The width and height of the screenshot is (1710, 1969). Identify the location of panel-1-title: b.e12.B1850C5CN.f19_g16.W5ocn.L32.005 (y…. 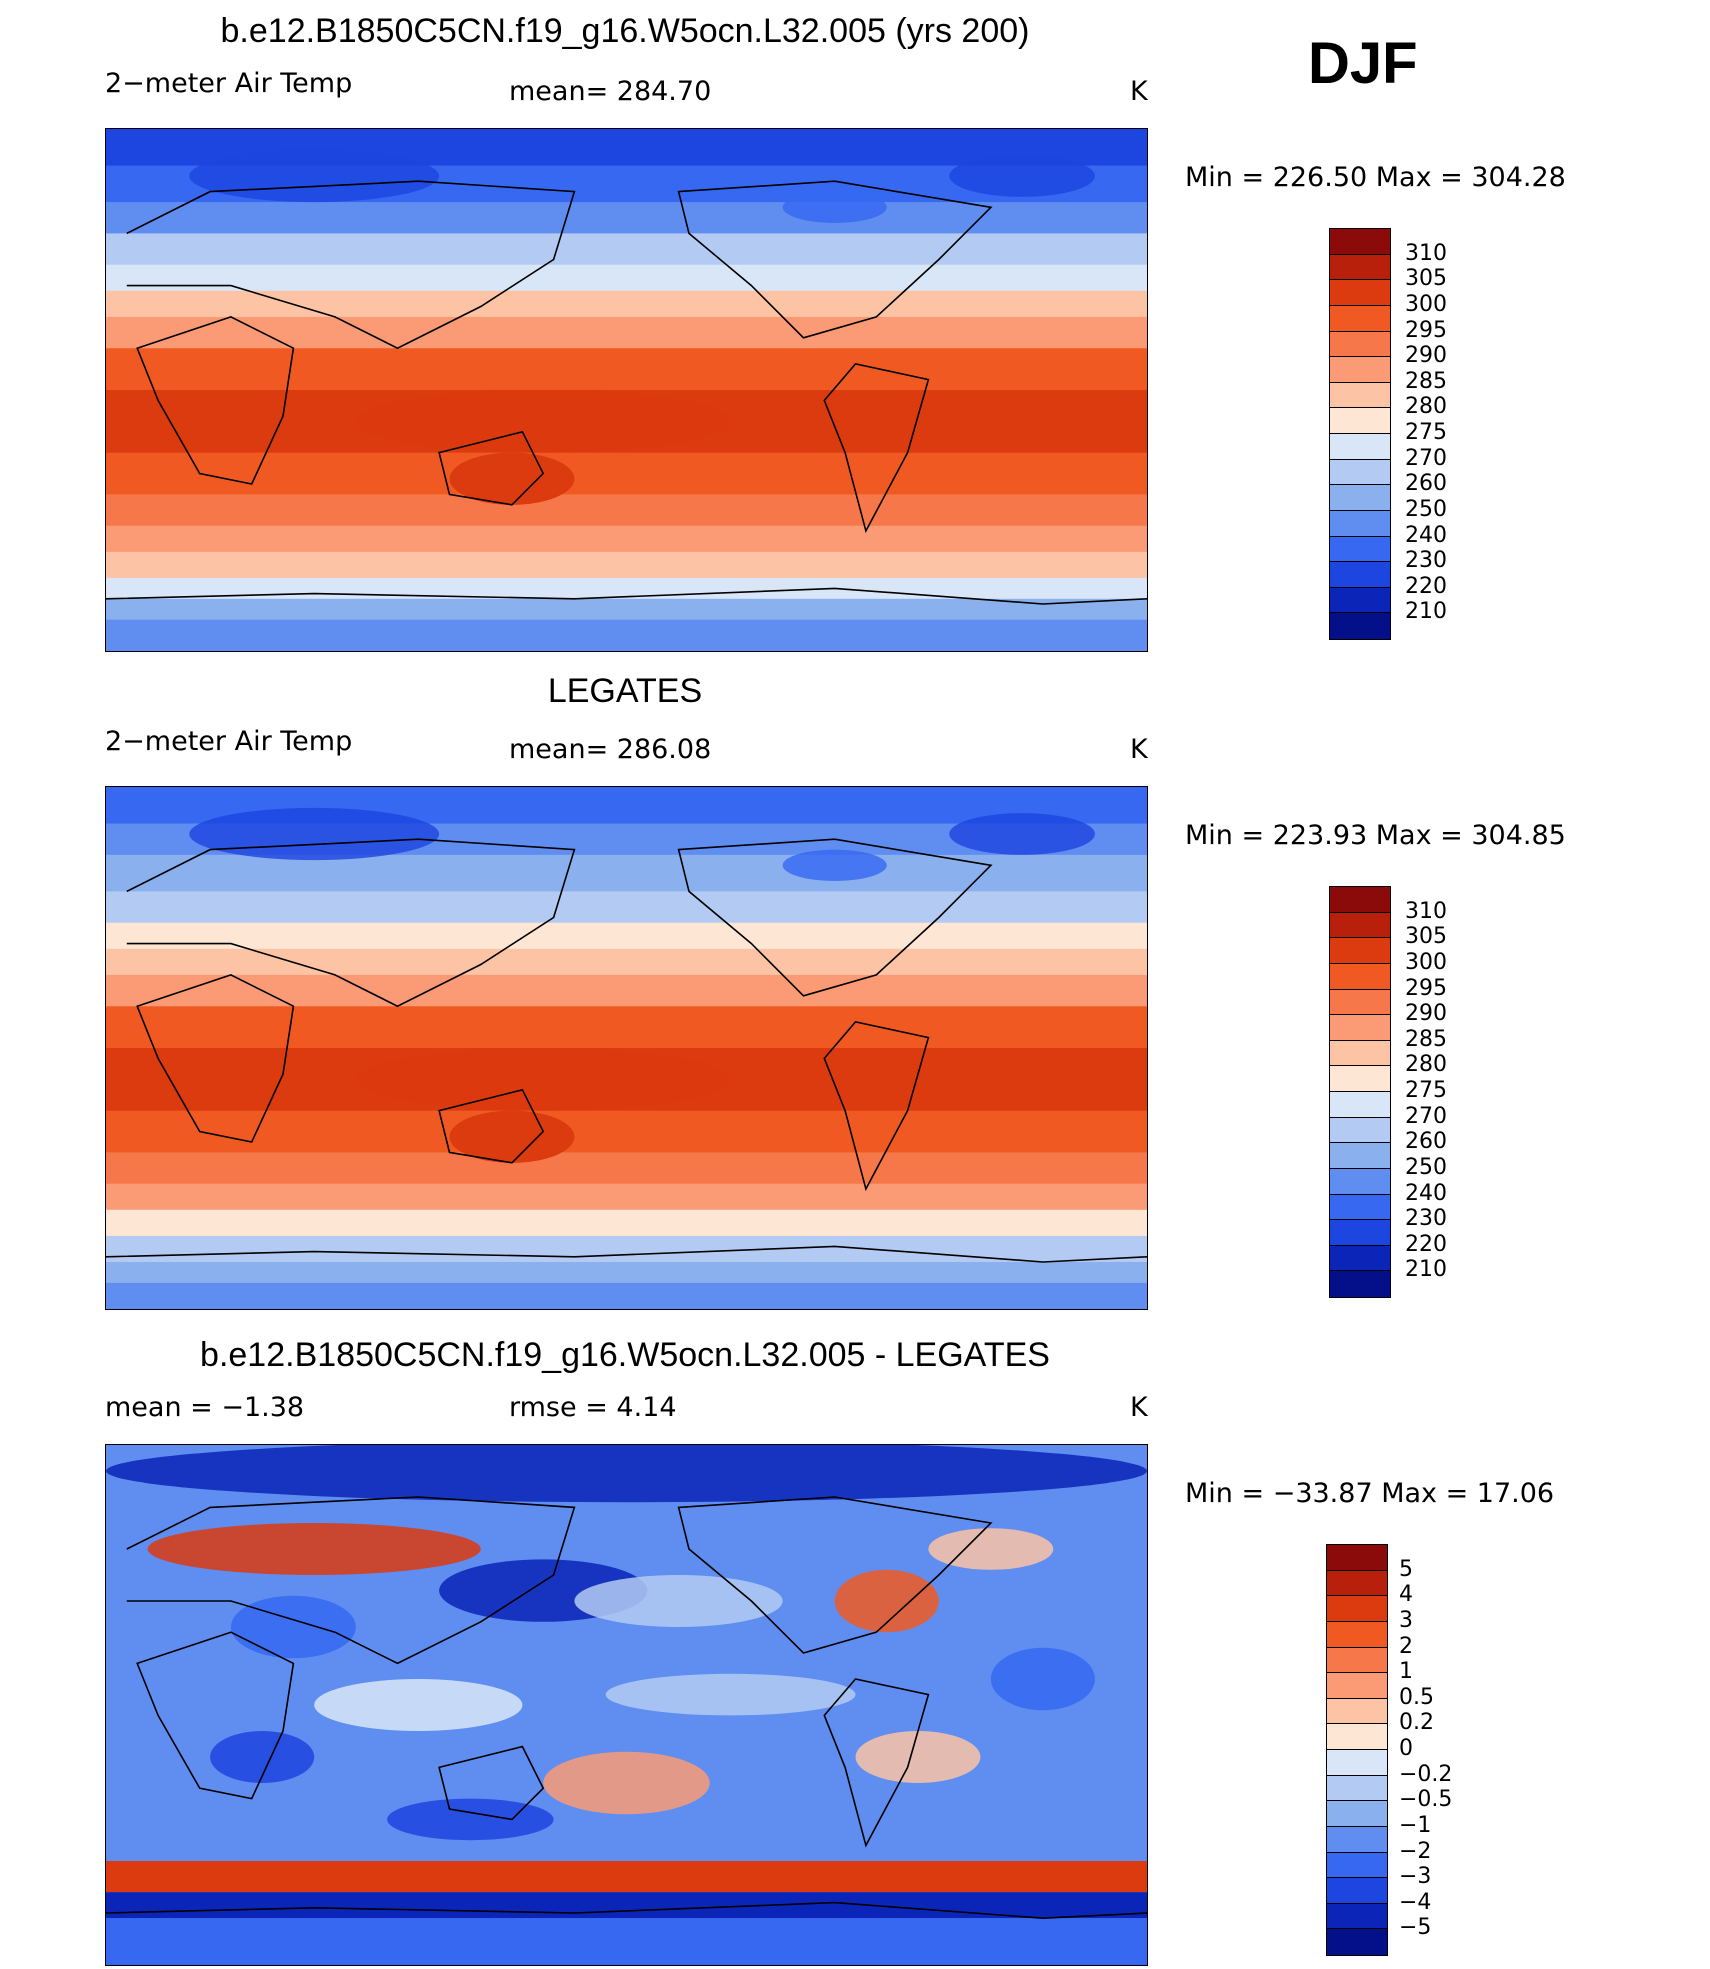
(625, 31).